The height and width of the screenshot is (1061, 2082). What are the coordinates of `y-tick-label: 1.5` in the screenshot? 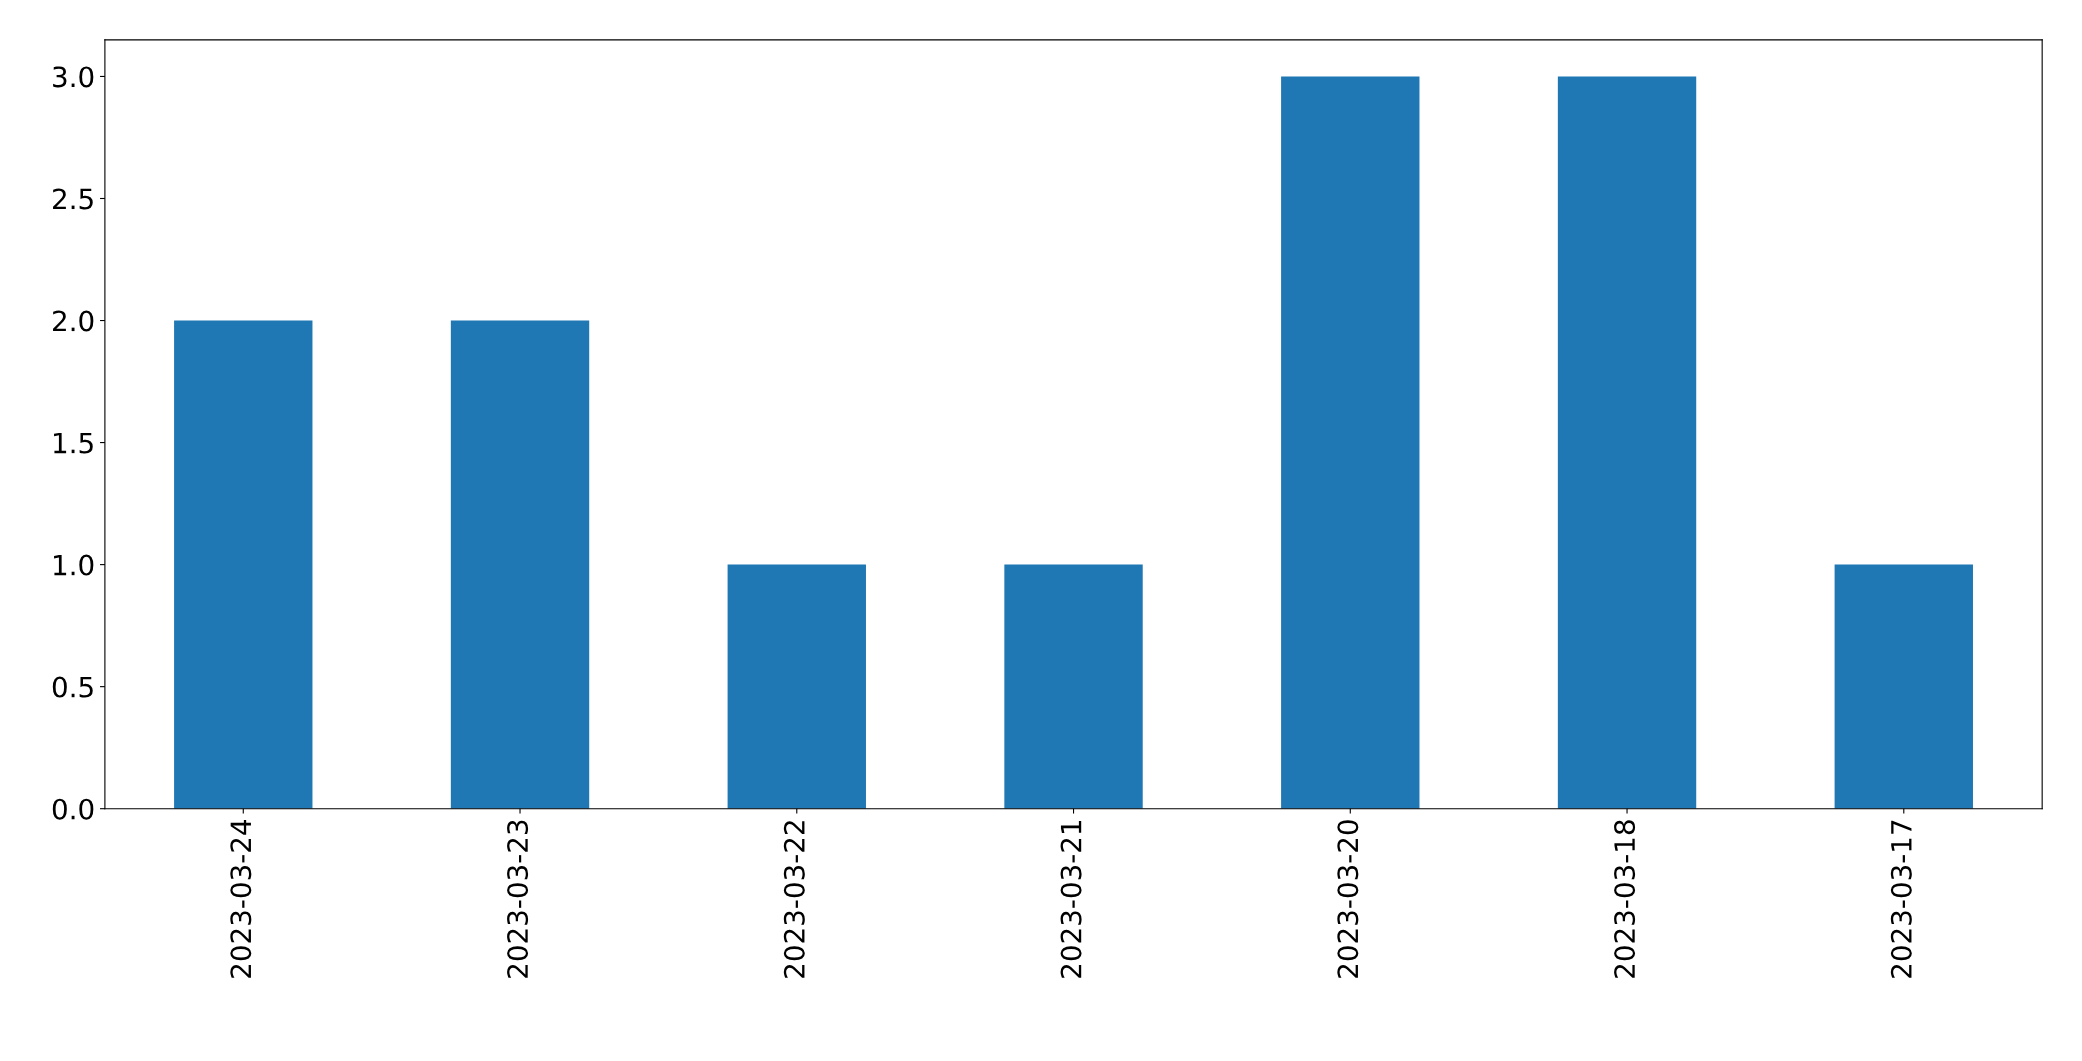 It's located at (73, 443).